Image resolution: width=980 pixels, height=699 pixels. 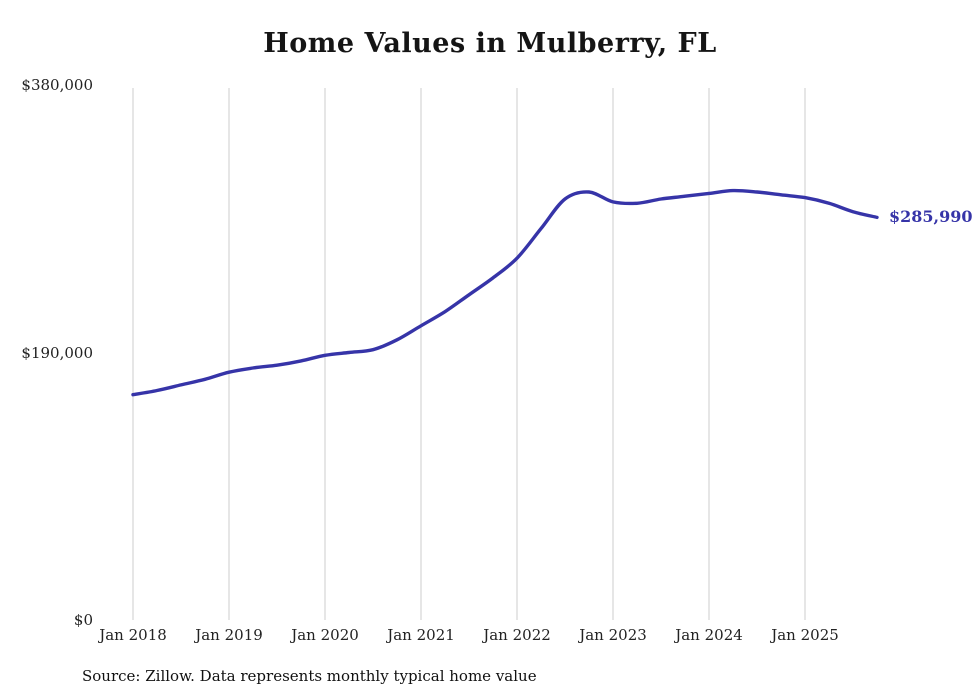 What do you see at coordinates (709, 635) in the screenshot?
I see `x-tick-label: Jan 2024` at bounding box center [709, 635].